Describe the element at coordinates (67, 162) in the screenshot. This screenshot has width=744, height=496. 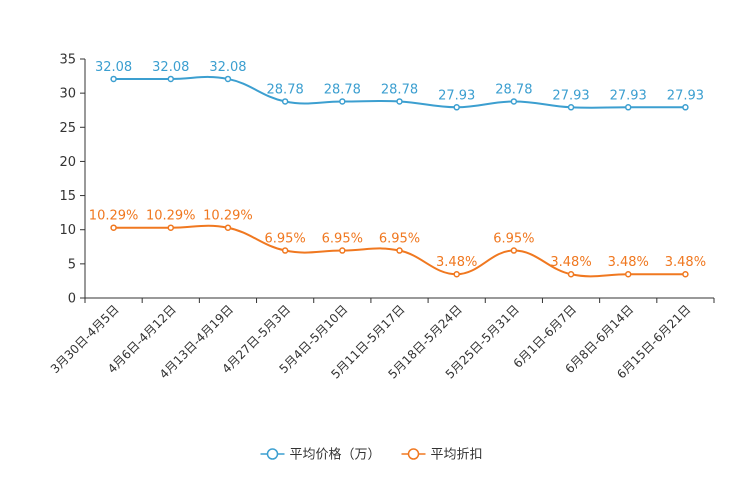
I see `y-tick-label: 20` at that location.